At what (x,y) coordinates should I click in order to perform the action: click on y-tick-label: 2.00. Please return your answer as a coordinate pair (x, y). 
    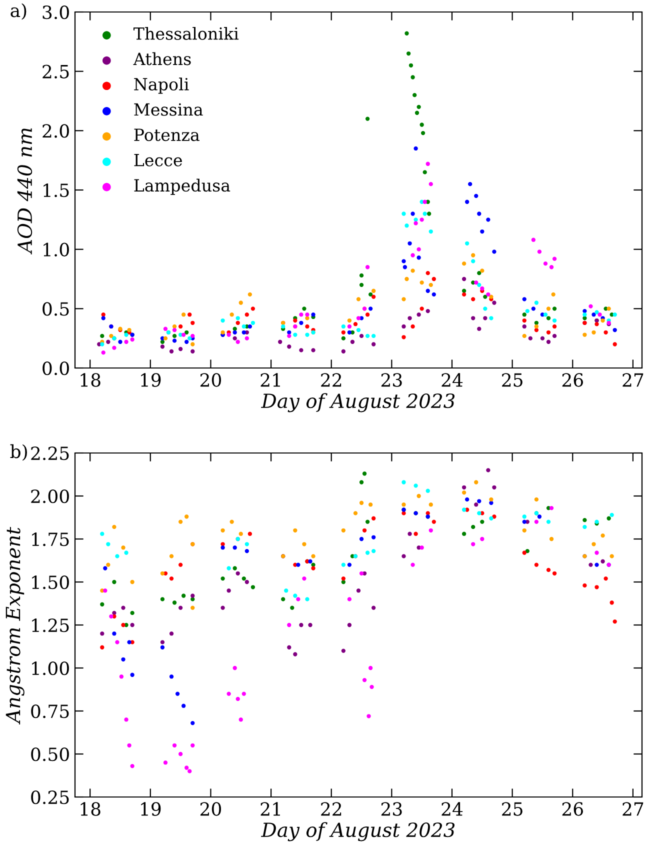
    Looking at the image, I should click on (50, 496).